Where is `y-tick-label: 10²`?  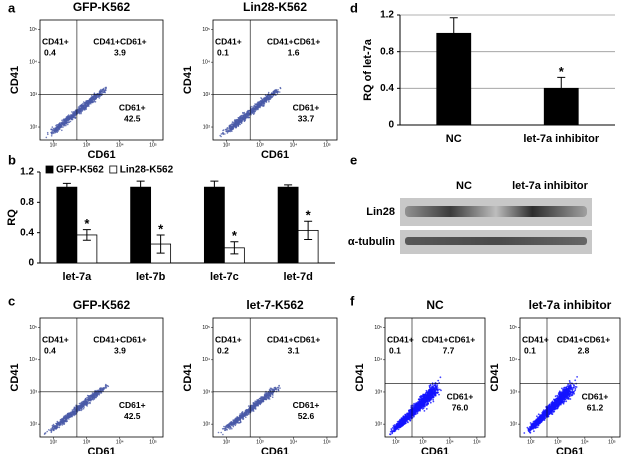
y-tick-label: 10² is located at coordinates (207, 424).